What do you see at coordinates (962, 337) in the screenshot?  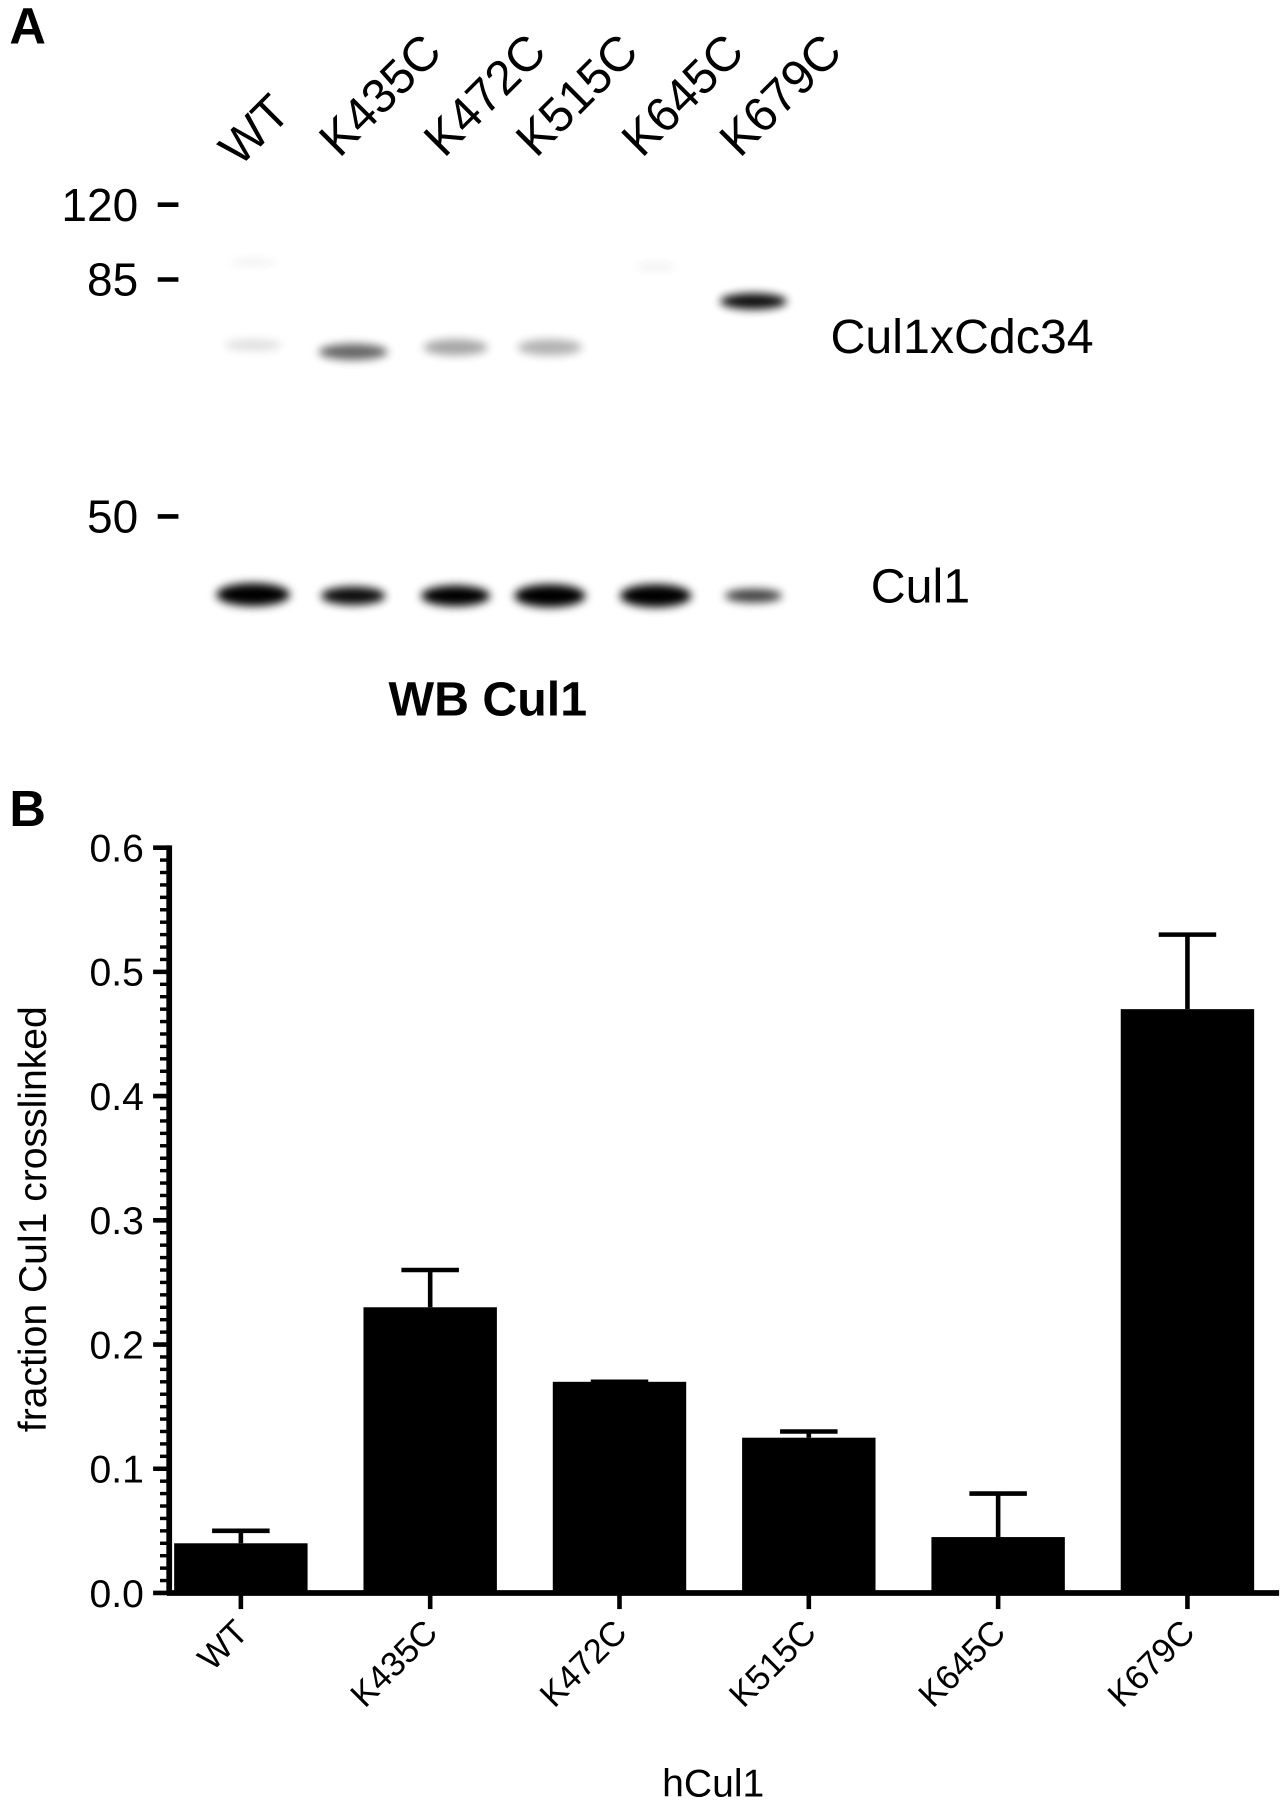 I see `band-label: Cul1xCdc34` at bounding box center [962, 337].